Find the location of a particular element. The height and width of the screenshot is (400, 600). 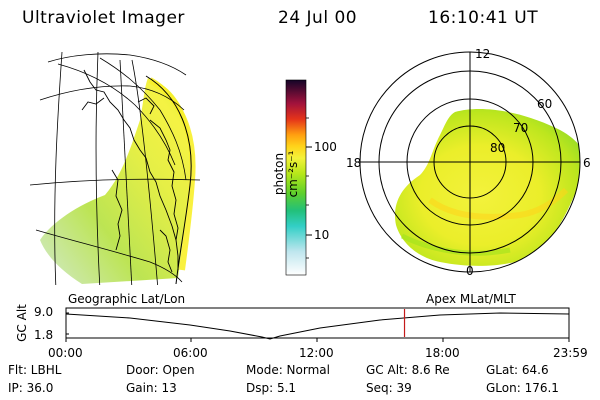

colorbar-unit-label: photon cm⁻²s⁻¹ is located at coordinates (286, 174).